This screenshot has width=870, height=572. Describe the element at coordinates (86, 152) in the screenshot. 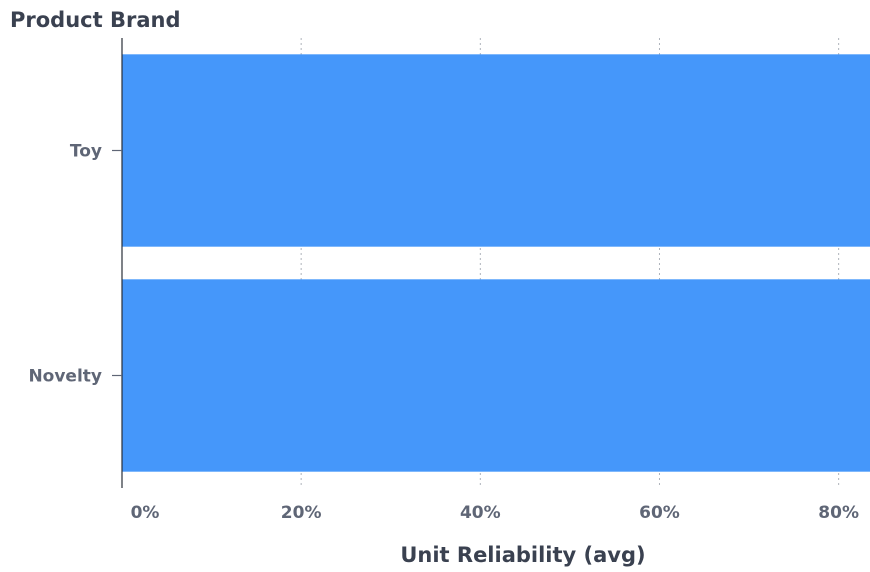

I see `y-tick-label-toy: Toy` at that location.